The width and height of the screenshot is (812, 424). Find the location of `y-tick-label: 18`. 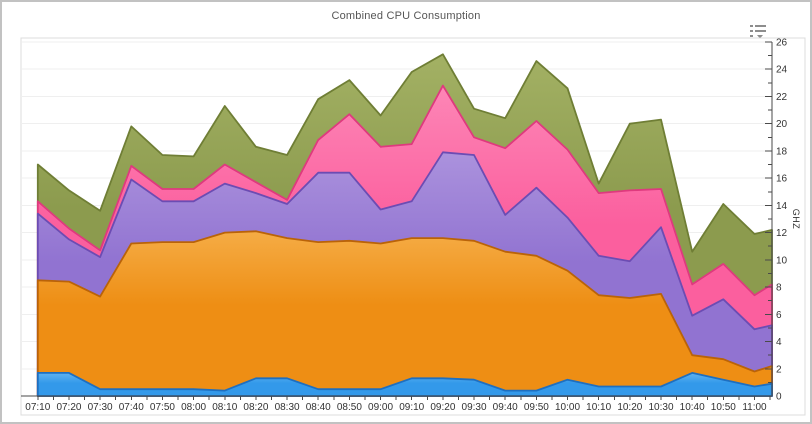

y-tick-label: 18 is located at coordinates (782, 151).